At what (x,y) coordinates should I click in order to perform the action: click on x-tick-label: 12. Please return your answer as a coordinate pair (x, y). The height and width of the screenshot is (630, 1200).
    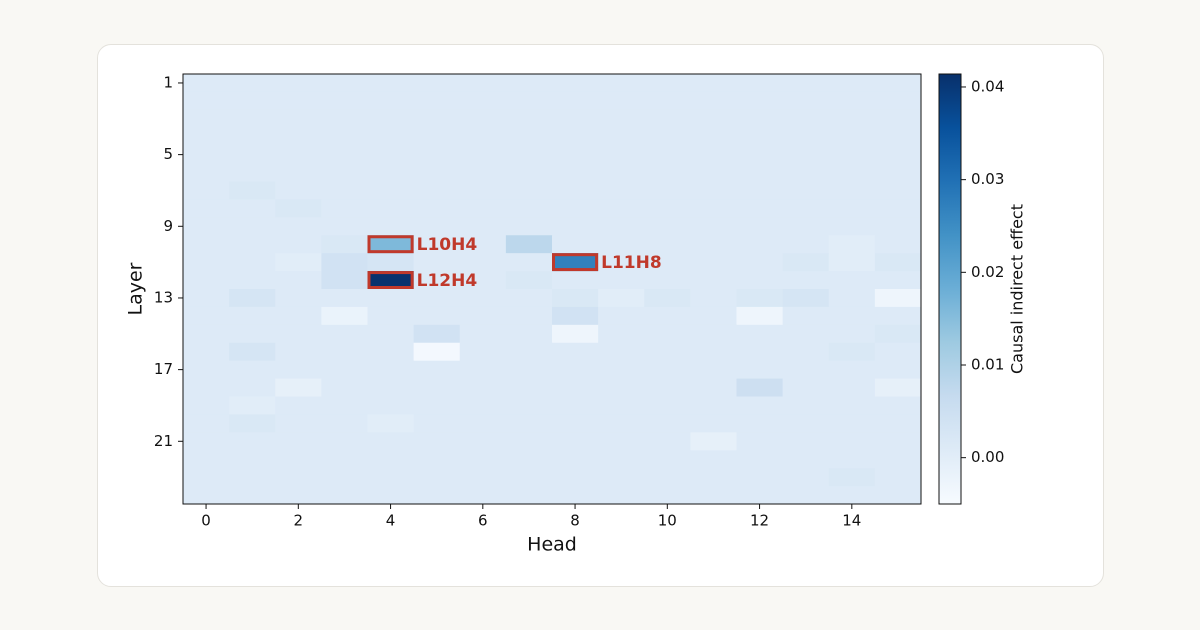
    Looking at the image, I should click on (759, 521).